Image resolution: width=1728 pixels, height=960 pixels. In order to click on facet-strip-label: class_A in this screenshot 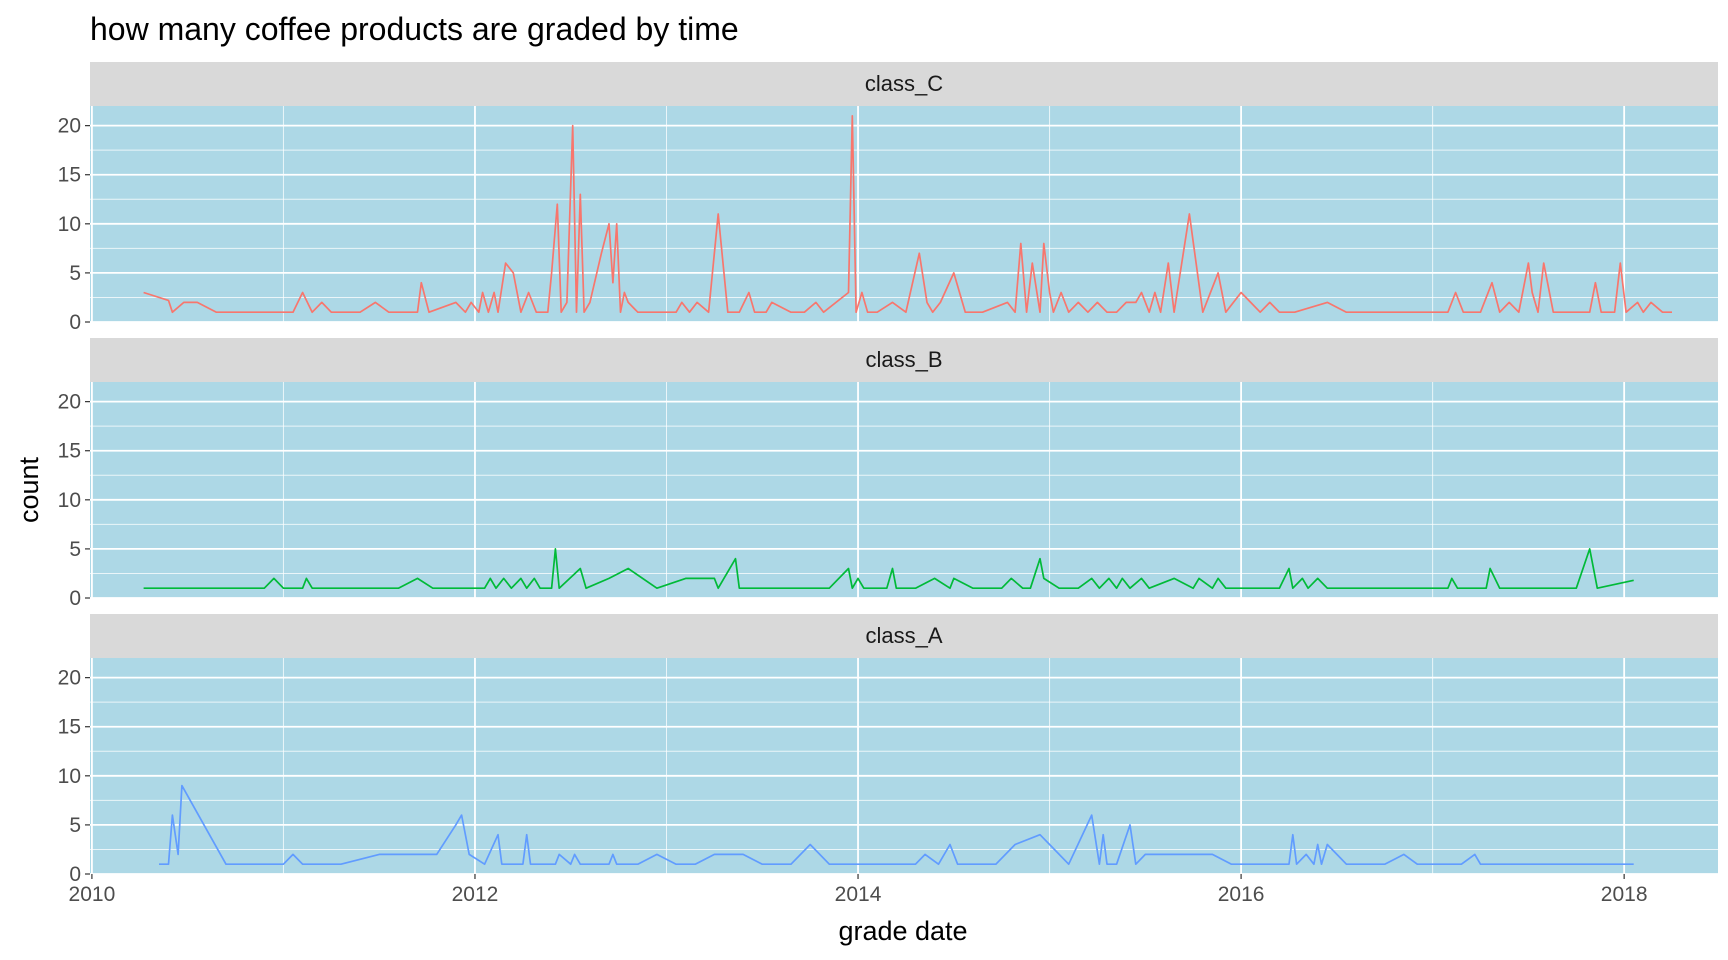, I will do `click(903, 635)`.